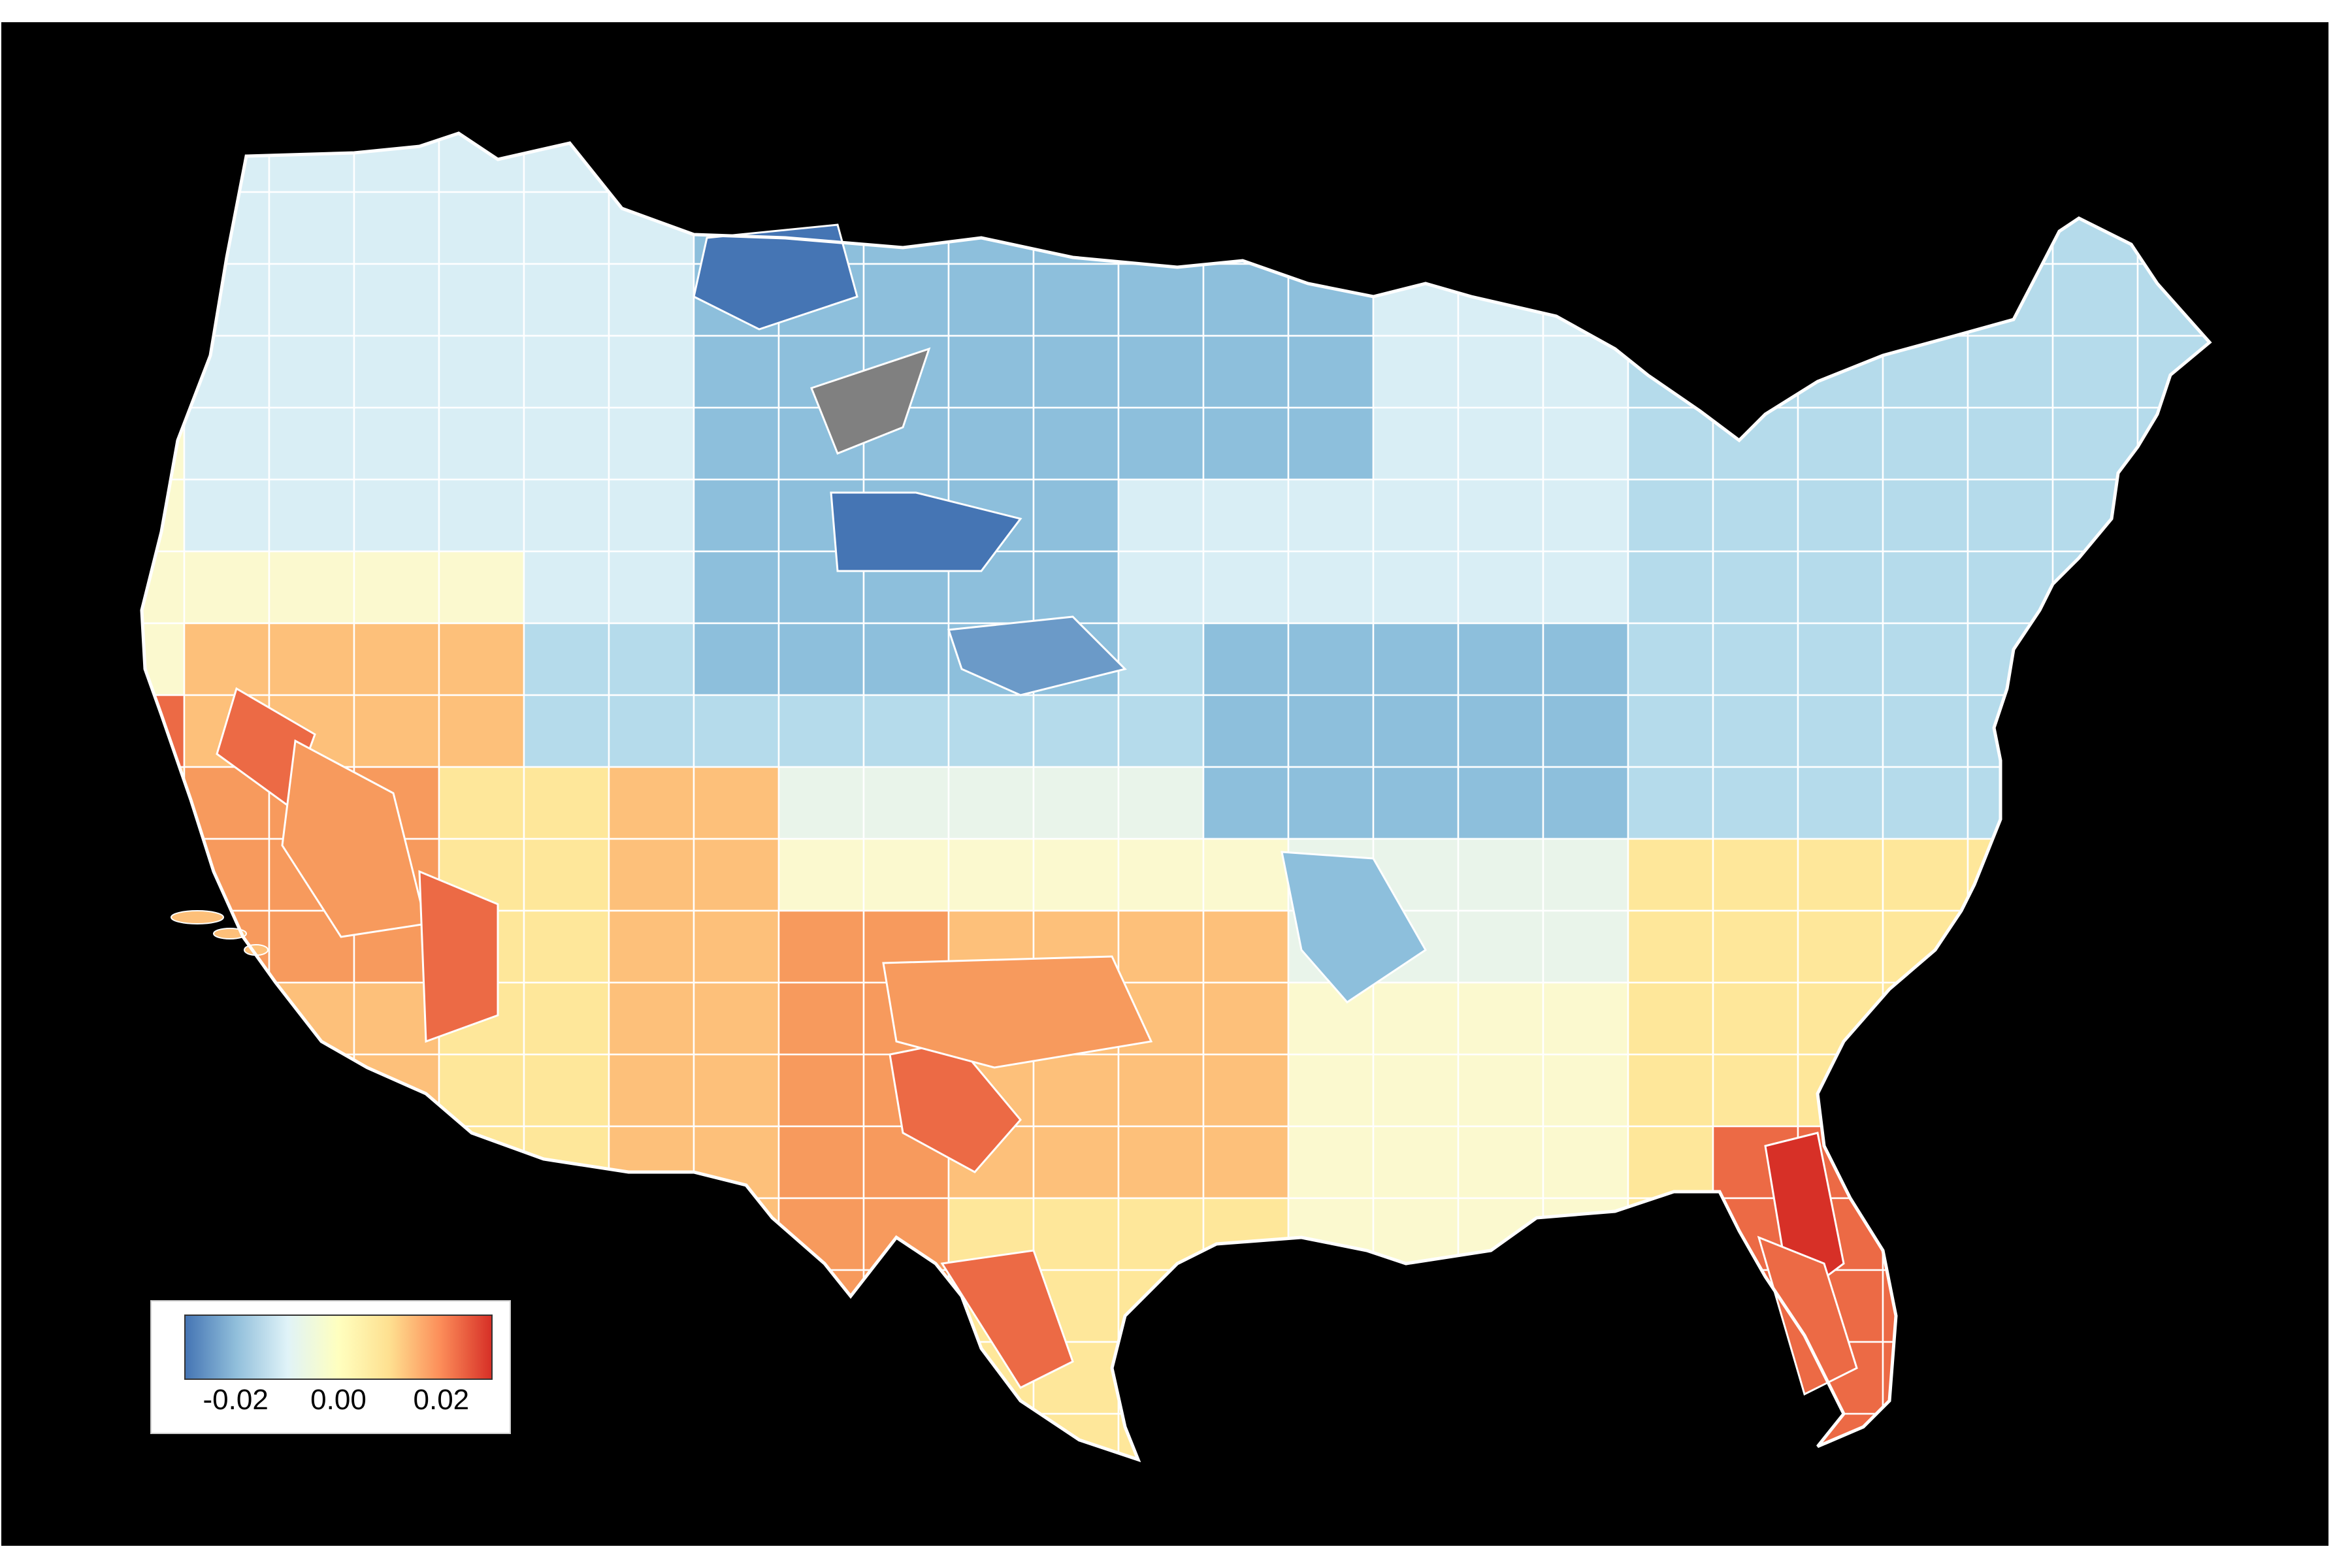  I want to click on no-data-region, so click(870, 401).